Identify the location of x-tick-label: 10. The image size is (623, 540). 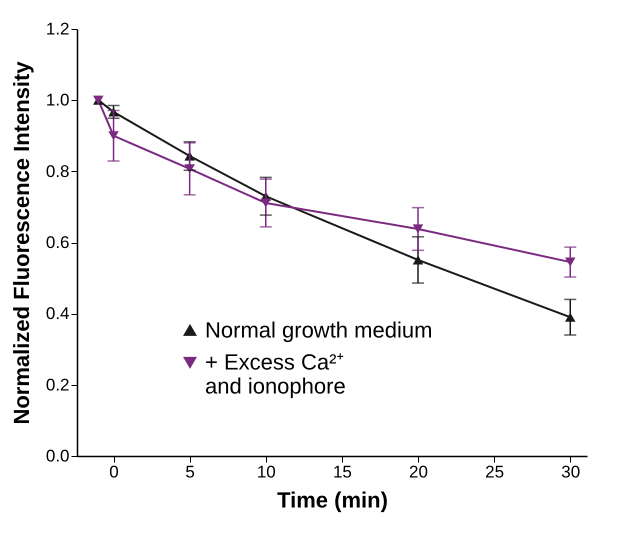
(266, 472).